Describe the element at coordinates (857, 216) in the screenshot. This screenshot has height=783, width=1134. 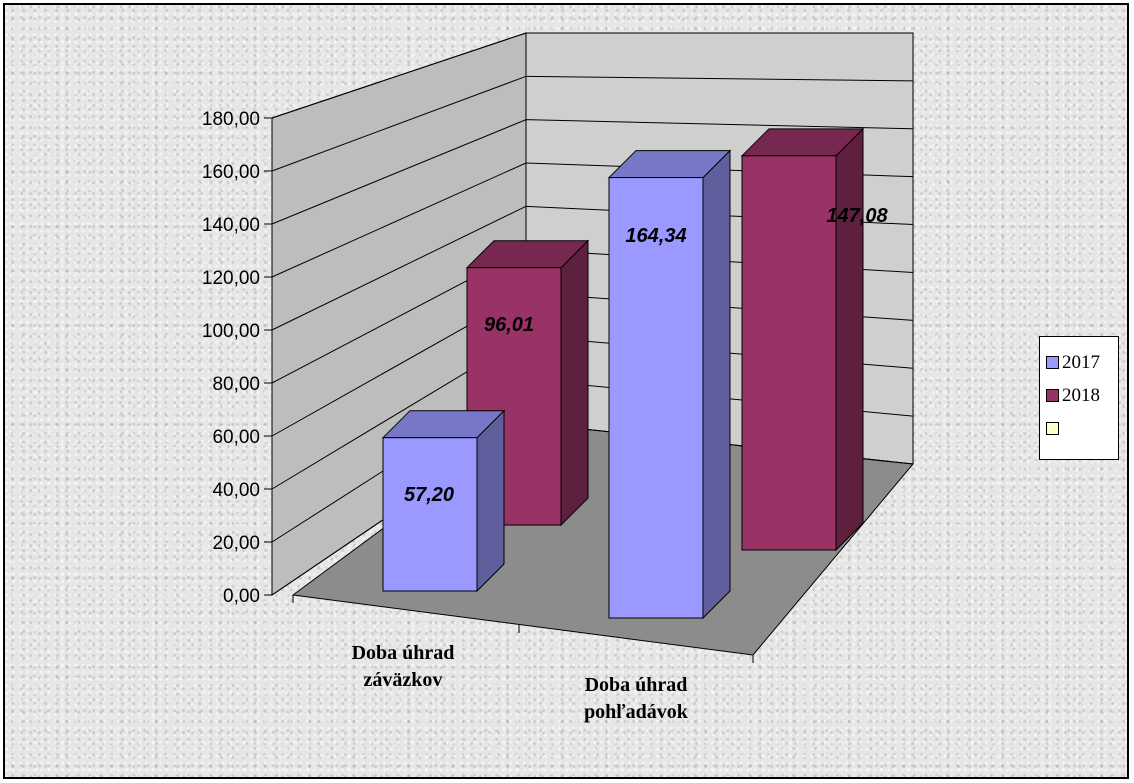
I see `data-label-2018: 147,08` at that location.